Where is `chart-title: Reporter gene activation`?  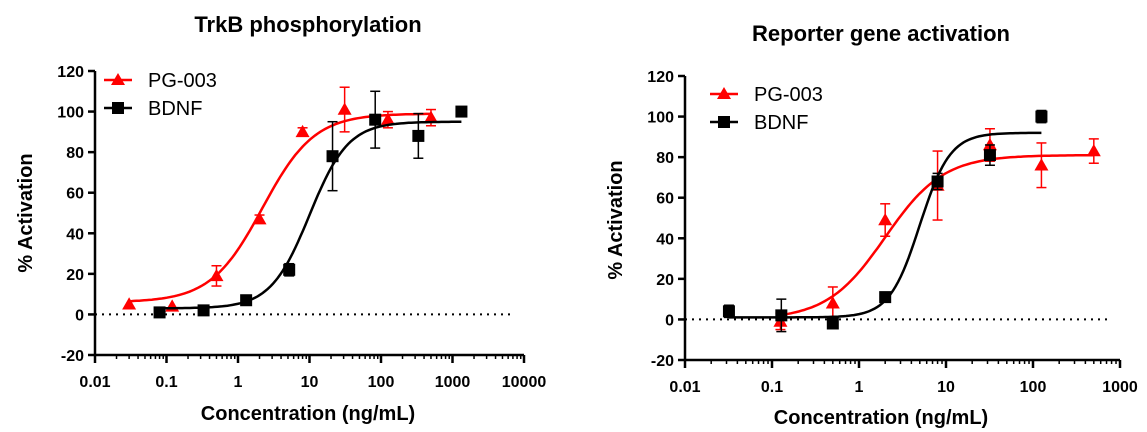 chart-title: Reporter gene activation is located at coordinates (881, 33).